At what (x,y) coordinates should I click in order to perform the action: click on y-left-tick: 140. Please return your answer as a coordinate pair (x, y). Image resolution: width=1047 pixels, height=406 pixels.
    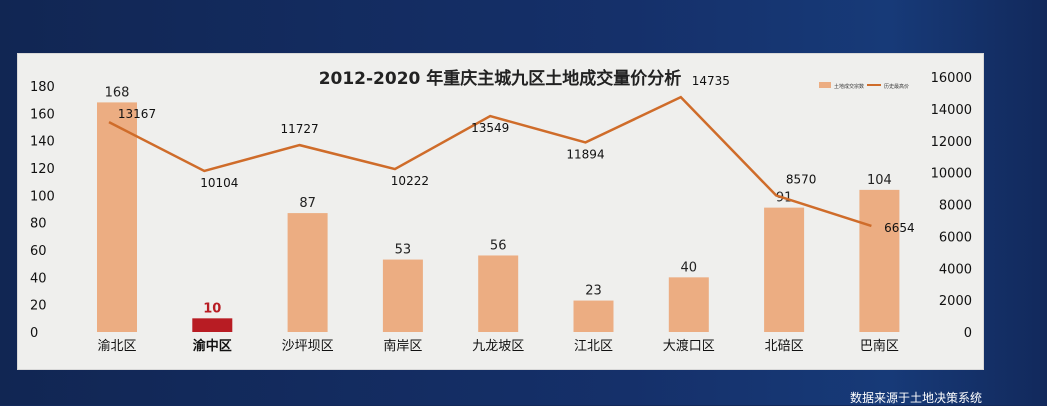
    Looking at the image, I should click on (42, 142).